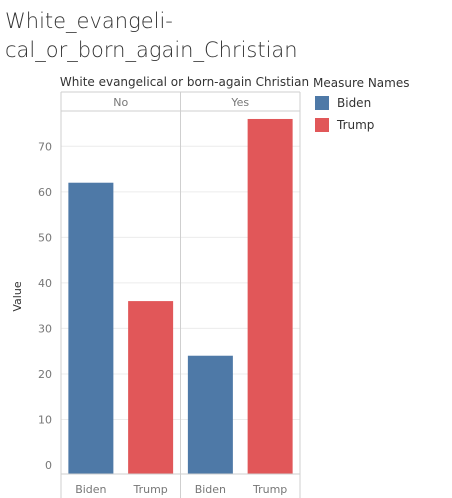  I want to click on bar-yes-trump, so click(270, 296).